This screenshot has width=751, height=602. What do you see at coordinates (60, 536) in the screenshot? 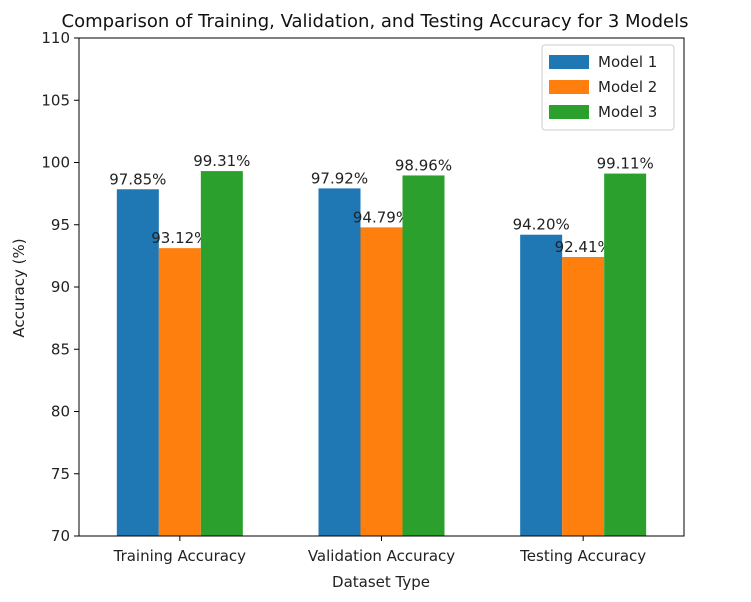
I see `y-tick-label-0: 70` at bounding box center [60, 536].